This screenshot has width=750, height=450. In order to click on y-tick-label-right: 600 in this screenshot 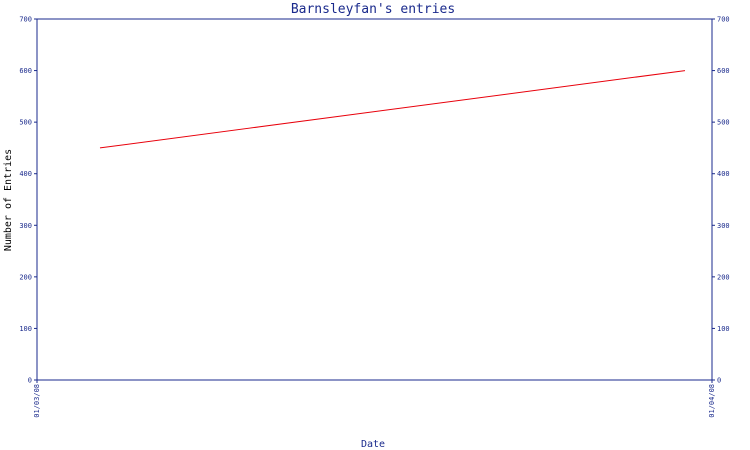, I will do `click(723, 71)`.